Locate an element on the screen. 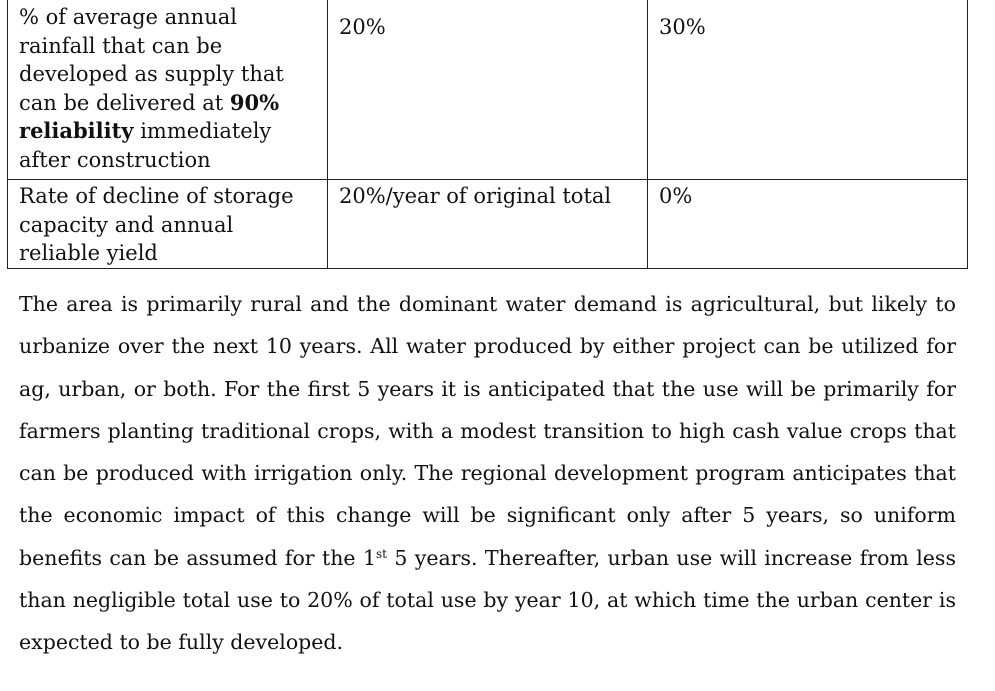 The height and width of the screenshot is (691, 995). option-a-value: 20% is located at coordinates (362, 27).